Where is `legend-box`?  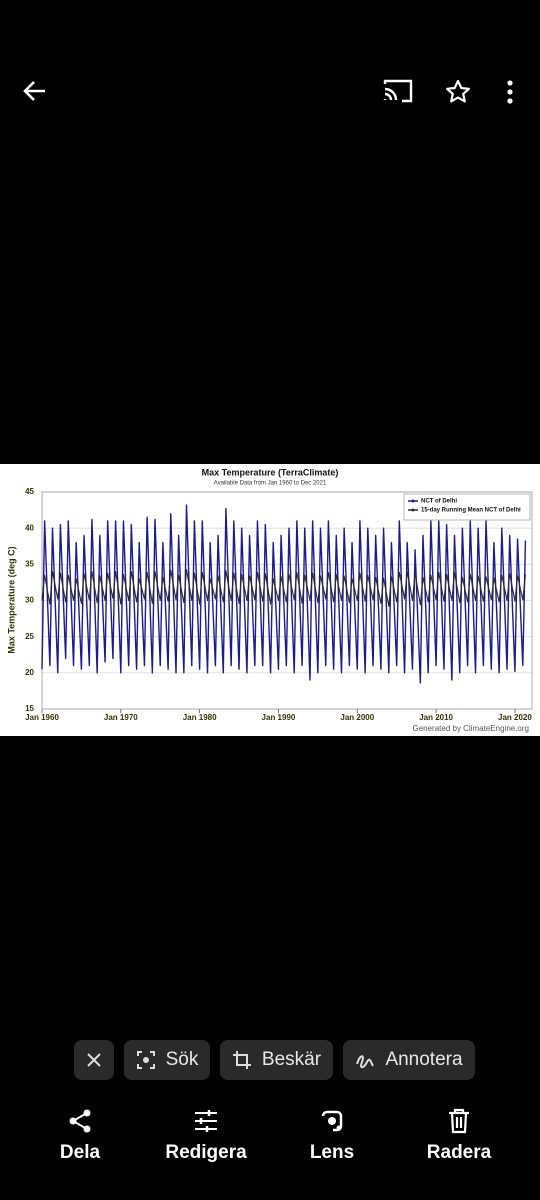 legend-box is located at coordinates (467, 507).